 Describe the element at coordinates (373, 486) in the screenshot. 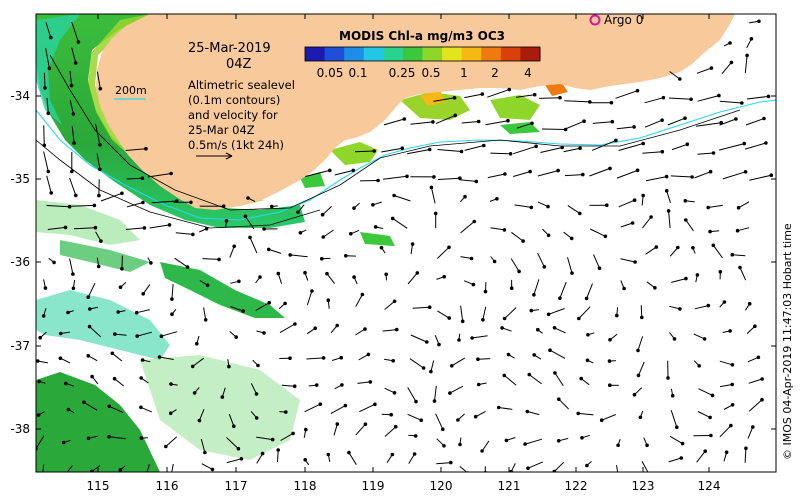

I see `x-tick-label: 119` at that location.